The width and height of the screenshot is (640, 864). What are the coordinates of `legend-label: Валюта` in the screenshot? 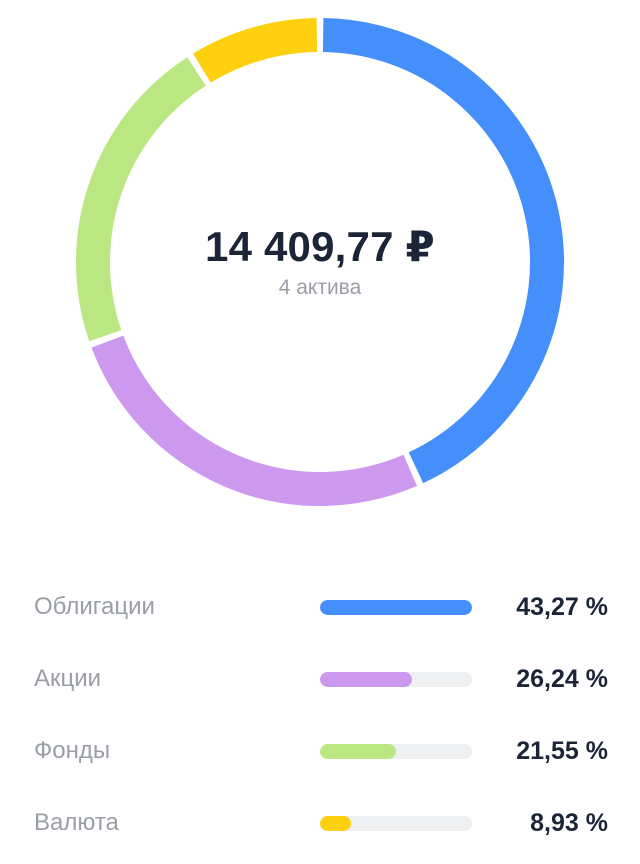 It's located at (76, 822).